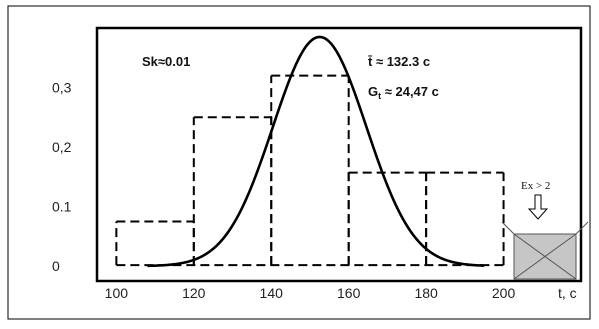 The width and height of the screenshot is (599, 329). Describe the element at coordinates (310, 293) in the screenshot. I see `x-axis-ticks: 100 120 140 160 180 200` at that location.